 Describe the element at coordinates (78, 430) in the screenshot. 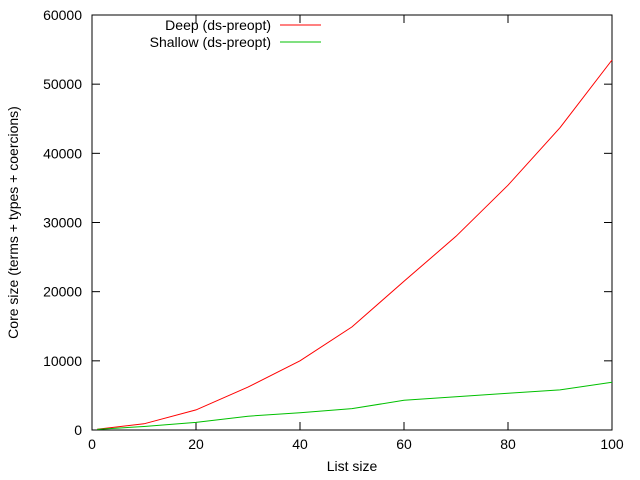

I see `y-tick-label: 0` at that location.